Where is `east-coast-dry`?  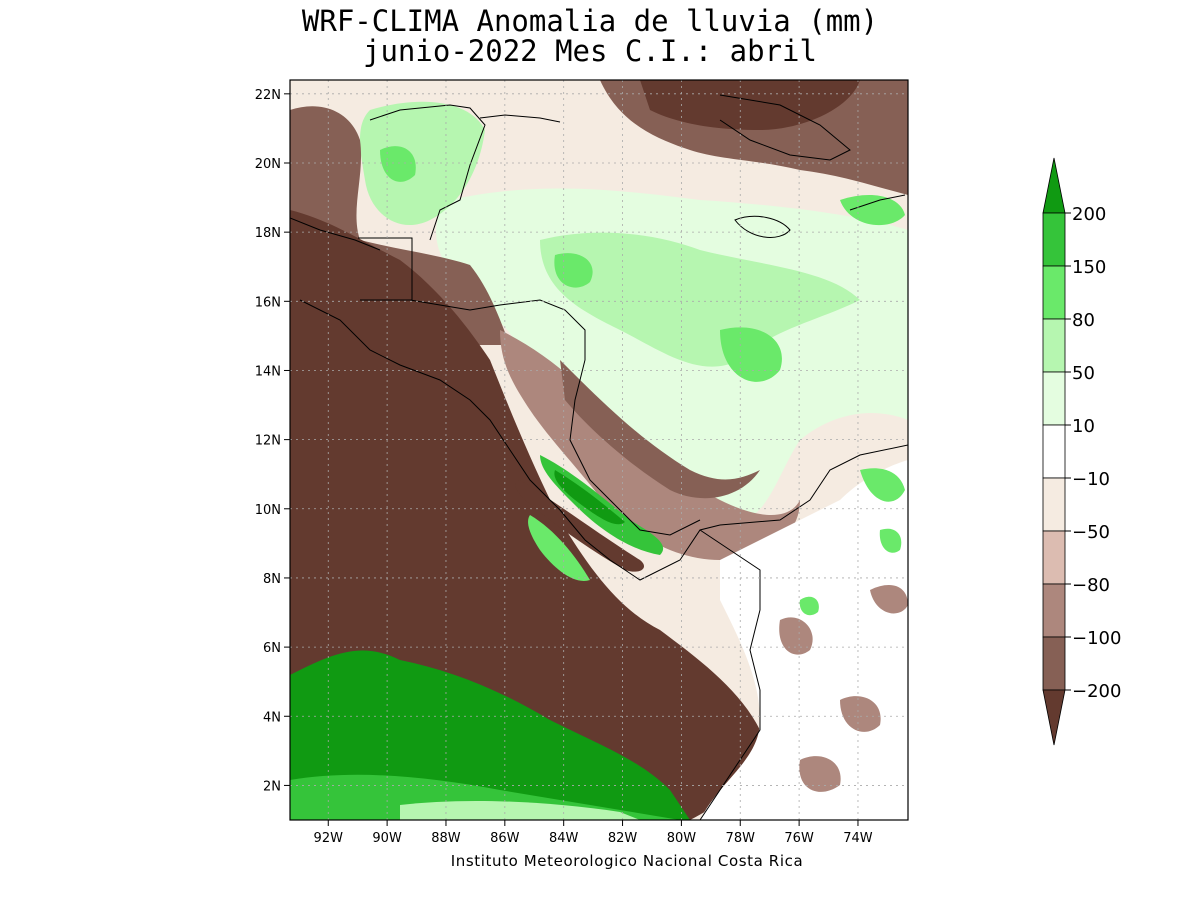
east-coast-dry is located at coordinates (660, 429).